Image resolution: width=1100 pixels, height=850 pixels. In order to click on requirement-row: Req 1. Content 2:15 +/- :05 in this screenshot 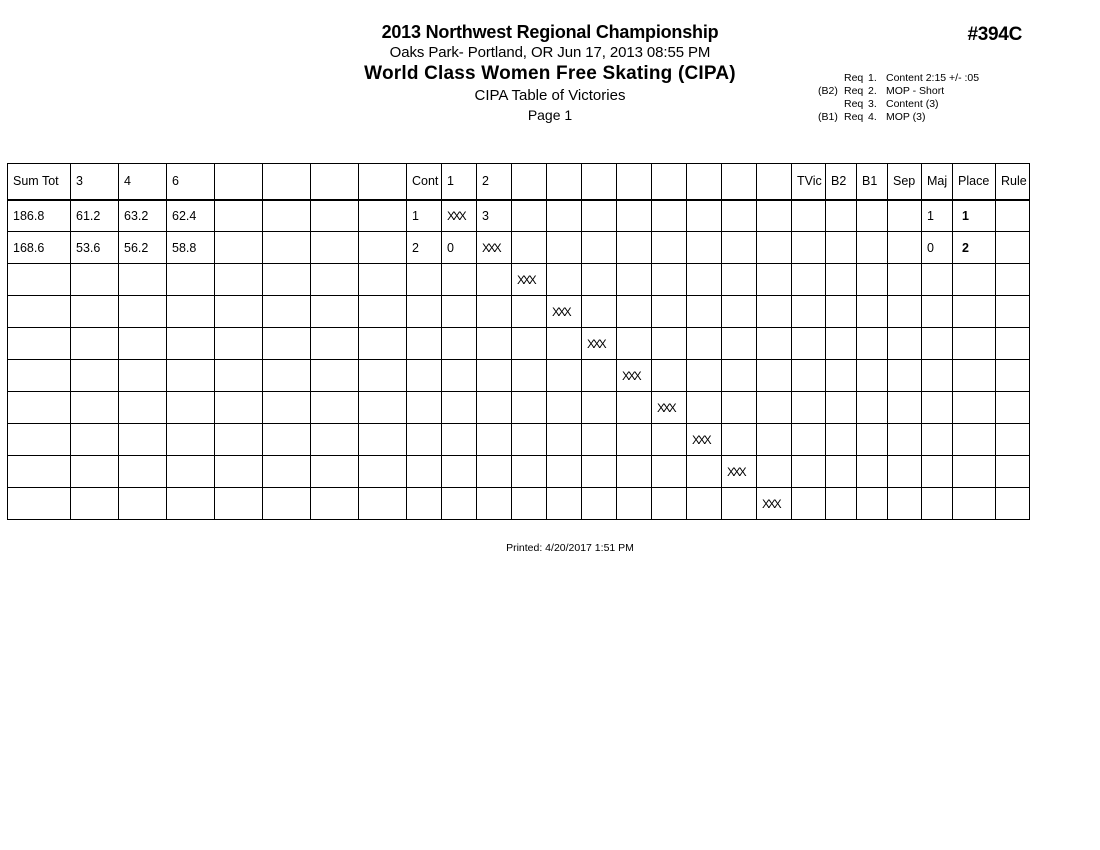, I will do `click(898, 78)`.